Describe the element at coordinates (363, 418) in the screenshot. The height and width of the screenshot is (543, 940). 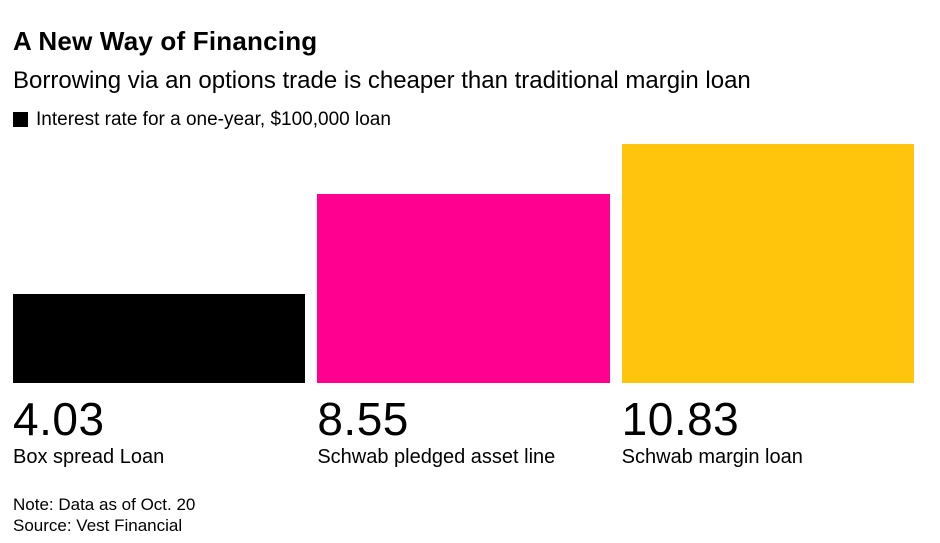
I see `bar-value-label: 8.55` at that location.